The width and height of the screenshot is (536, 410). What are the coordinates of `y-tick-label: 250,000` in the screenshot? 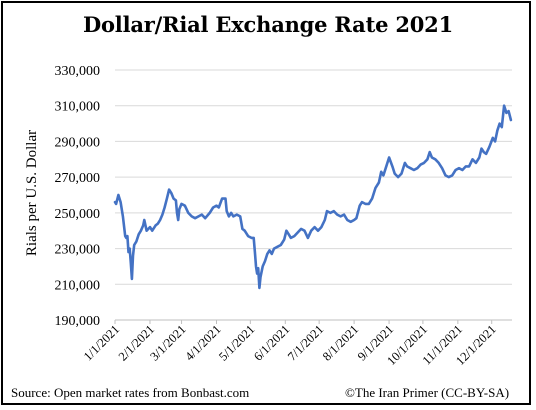 It's located at (78, 214).